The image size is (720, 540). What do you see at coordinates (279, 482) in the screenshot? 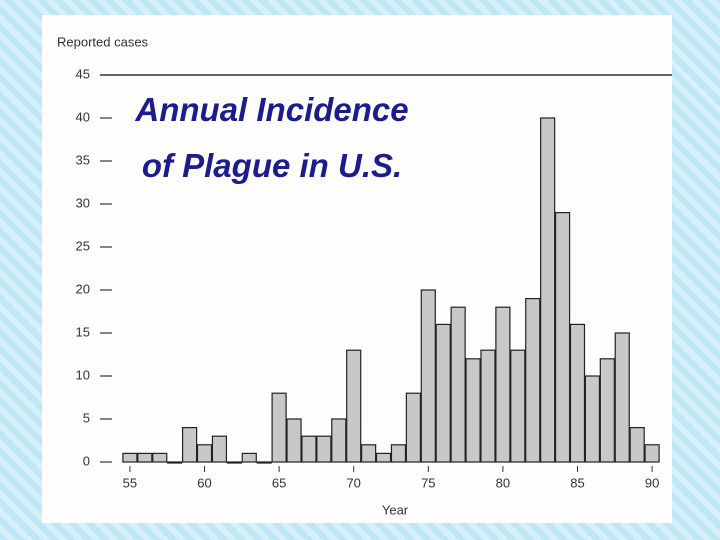
I see `x-tick-label: 65` at bounding box center [279, 482].